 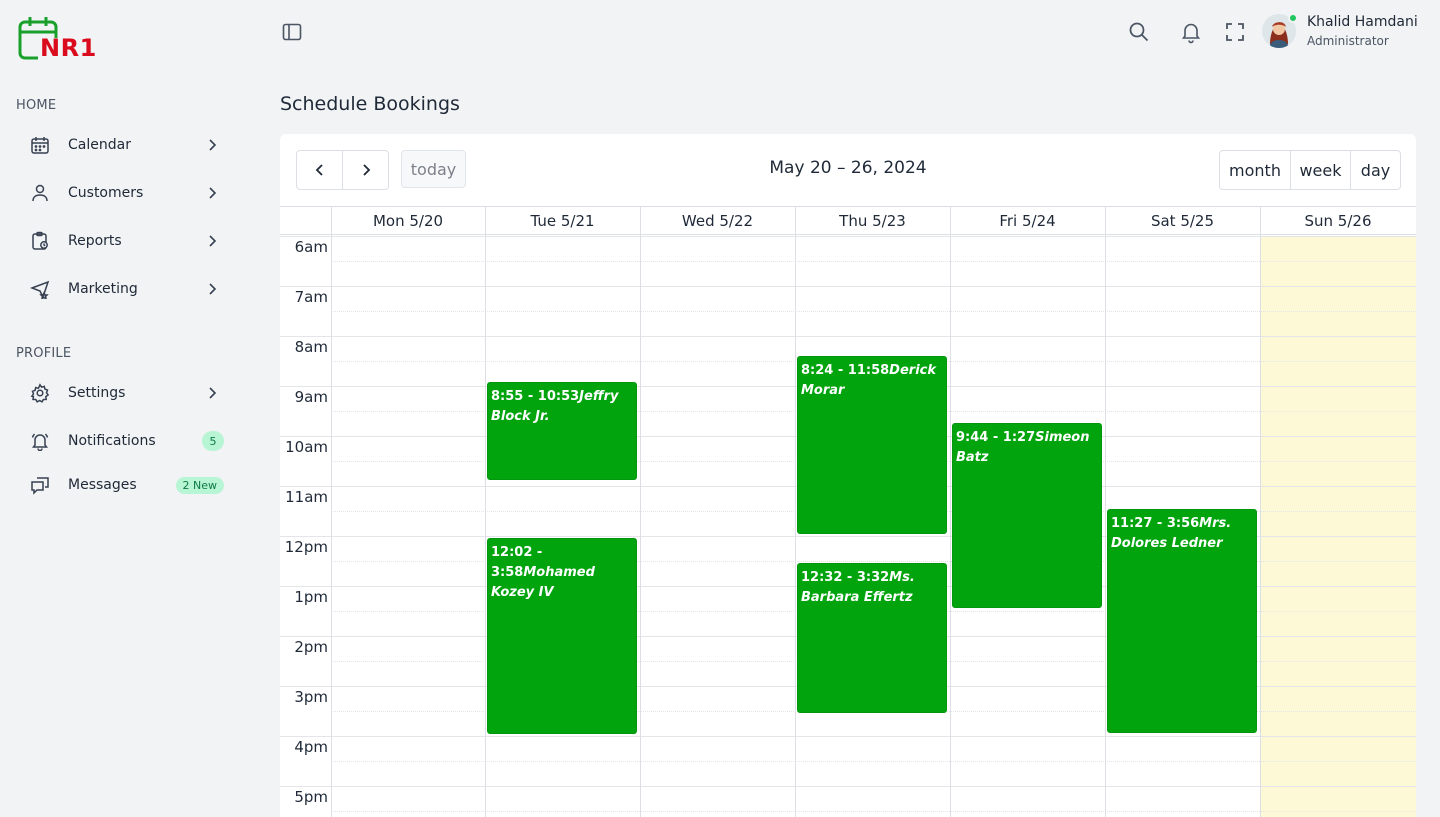 I want to click on avatar, so click(x=1279, y=31).